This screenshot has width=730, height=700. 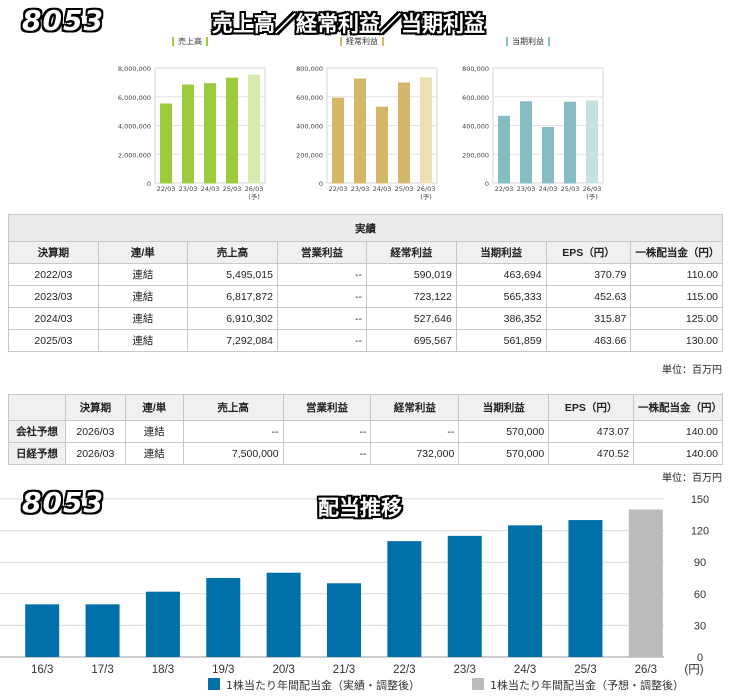 I want to click on results-header-cell: 連/単, so click(x=142, y=252).